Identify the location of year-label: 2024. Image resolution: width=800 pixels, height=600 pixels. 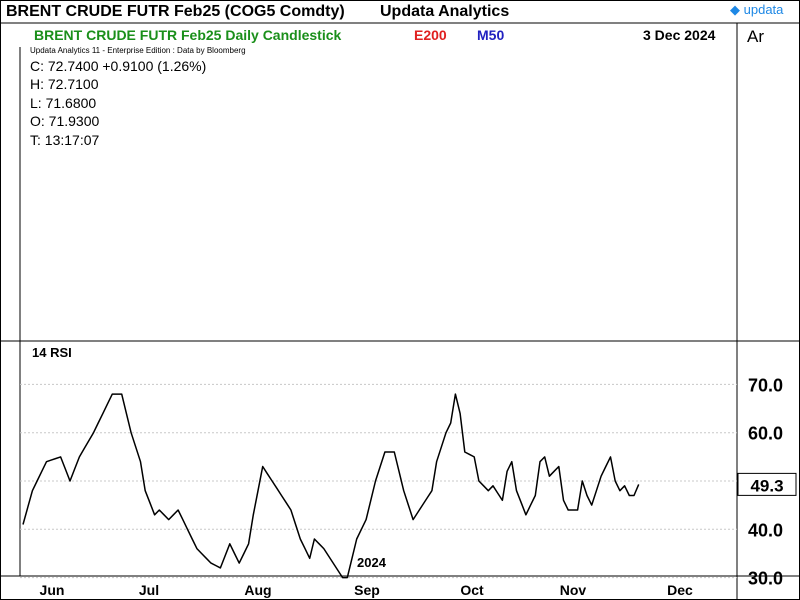
(371, 562).